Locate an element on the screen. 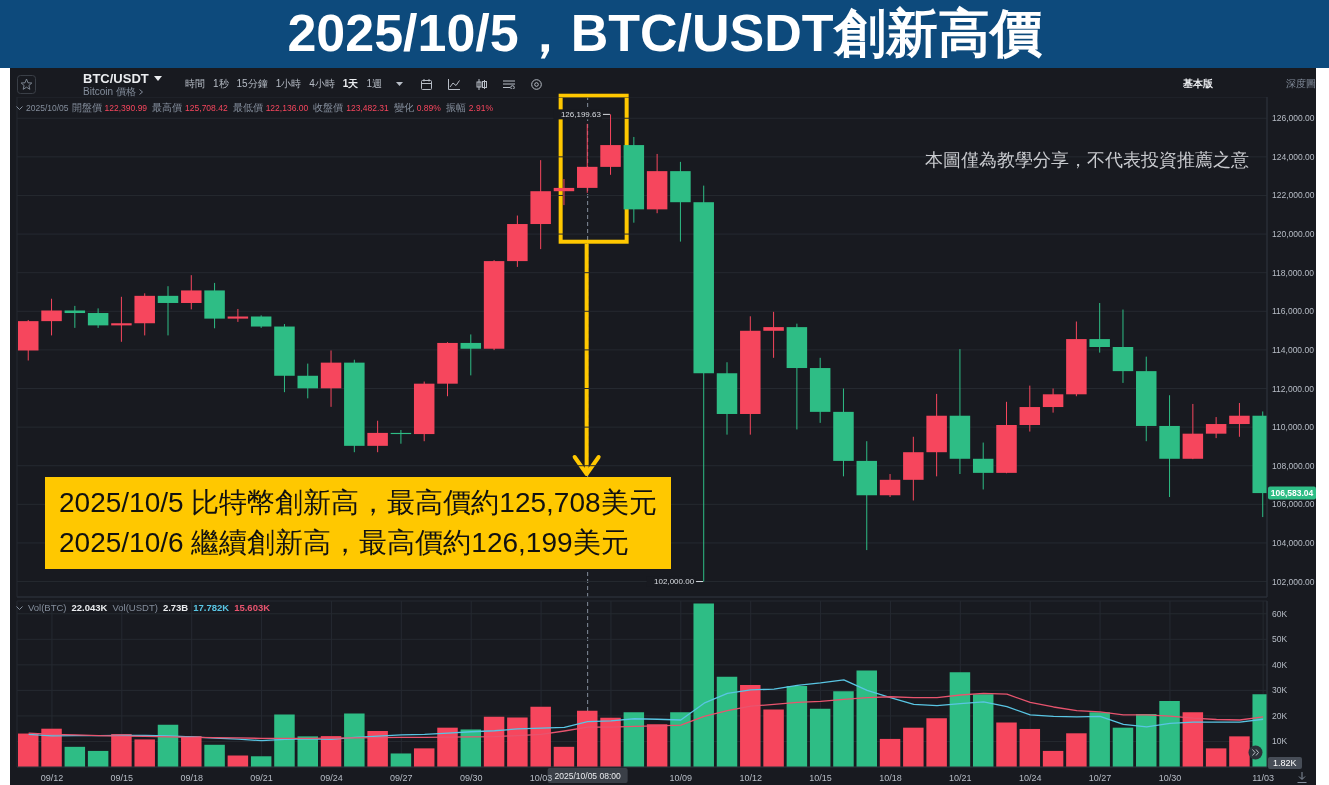  annotation: 振幅 is located at coordinates (455, 107).